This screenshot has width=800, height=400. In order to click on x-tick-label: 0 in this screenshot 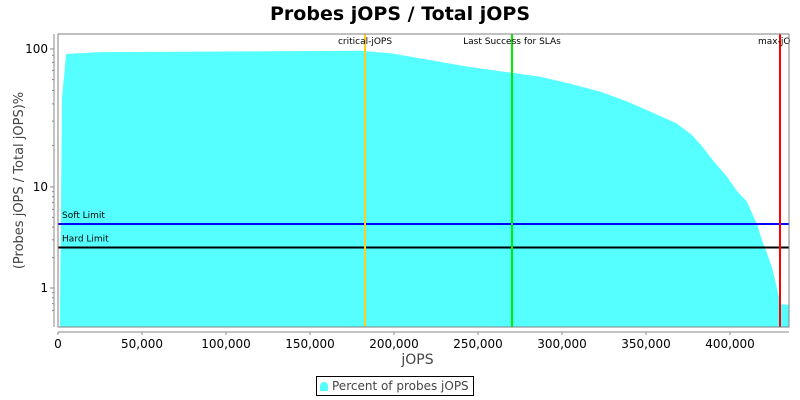, I will do `click(58, 344)`.